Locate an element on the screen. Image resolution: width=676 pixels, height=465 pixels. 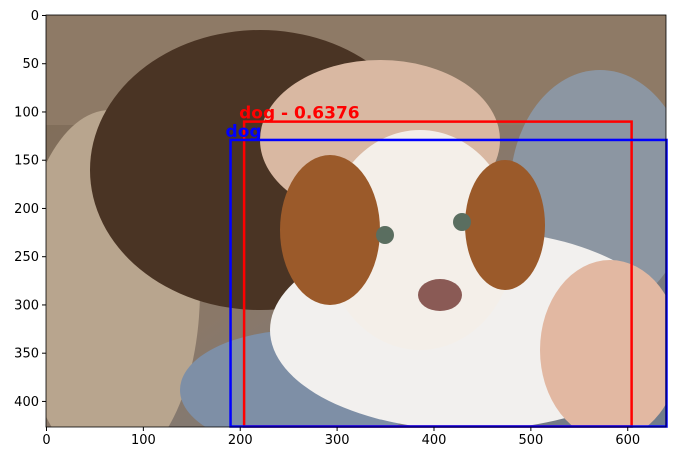
y-tick-label: 250 is located at coordinates (26, 257).